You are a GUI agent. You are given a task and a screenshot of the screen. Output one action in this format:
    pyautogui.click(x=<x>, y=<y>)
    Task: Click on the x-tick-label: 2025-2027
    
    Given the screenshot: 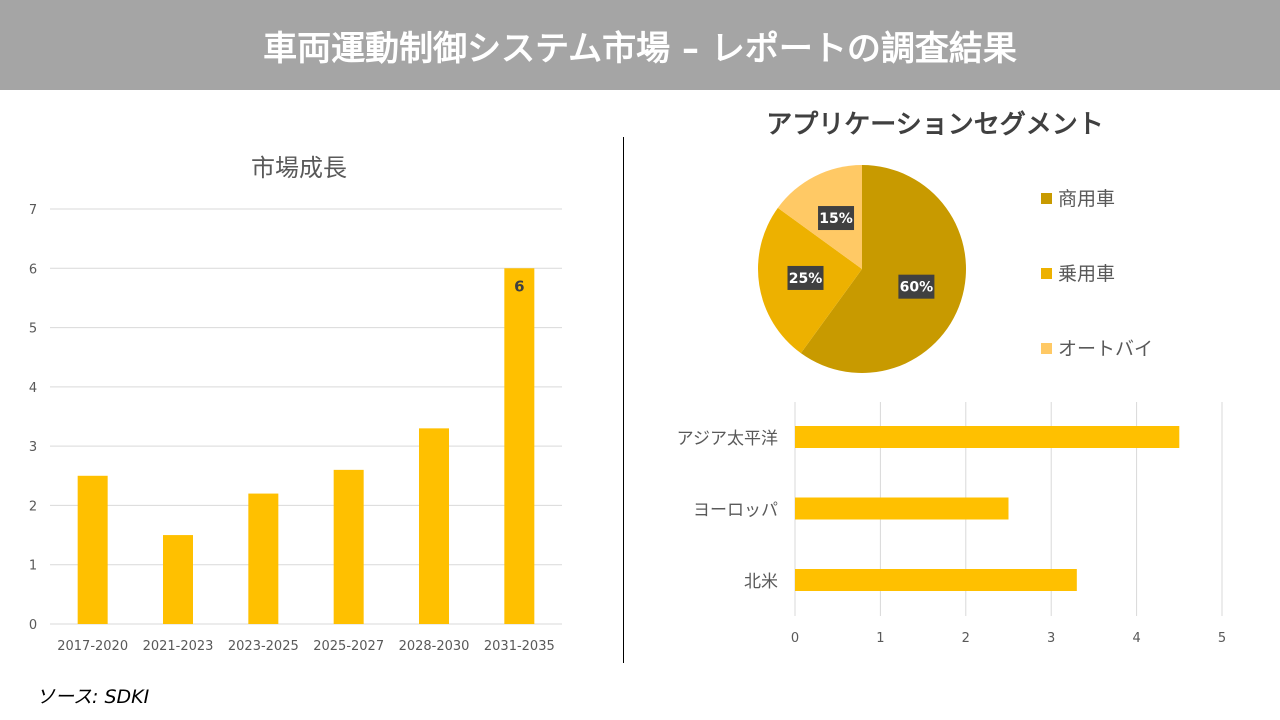 What is the action you would take?
    pyautogui.click(x=348, y=646)
    